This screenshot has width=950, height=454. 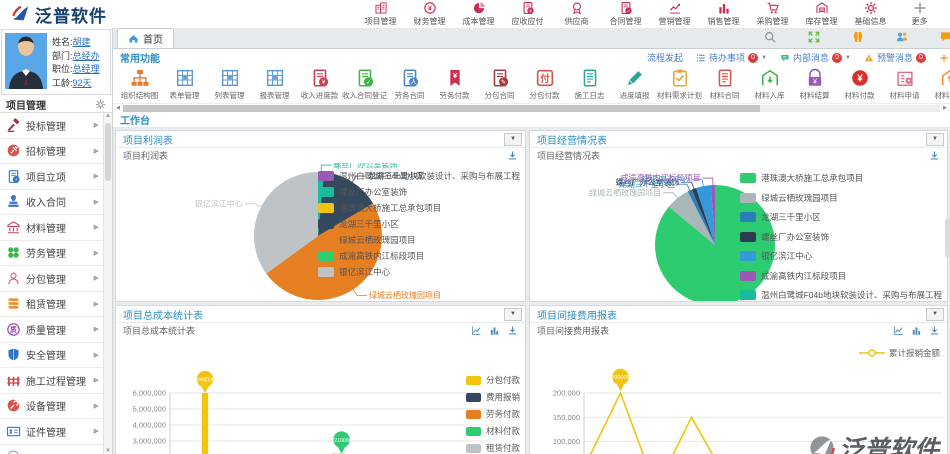 What do you see at coordinates (938, 84) in the screenshot?
I see `function-shortcut: 材料退库` at bounding box center [938, 84].